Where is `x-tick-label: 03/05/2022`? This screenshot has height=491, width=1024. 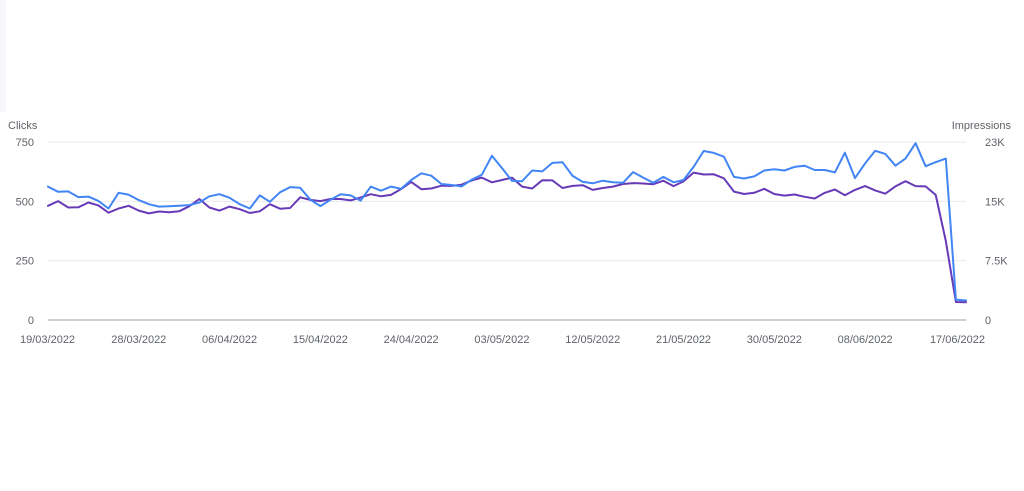
x-tick-label: 03/05/2022 is located at coordinates (501, 340).